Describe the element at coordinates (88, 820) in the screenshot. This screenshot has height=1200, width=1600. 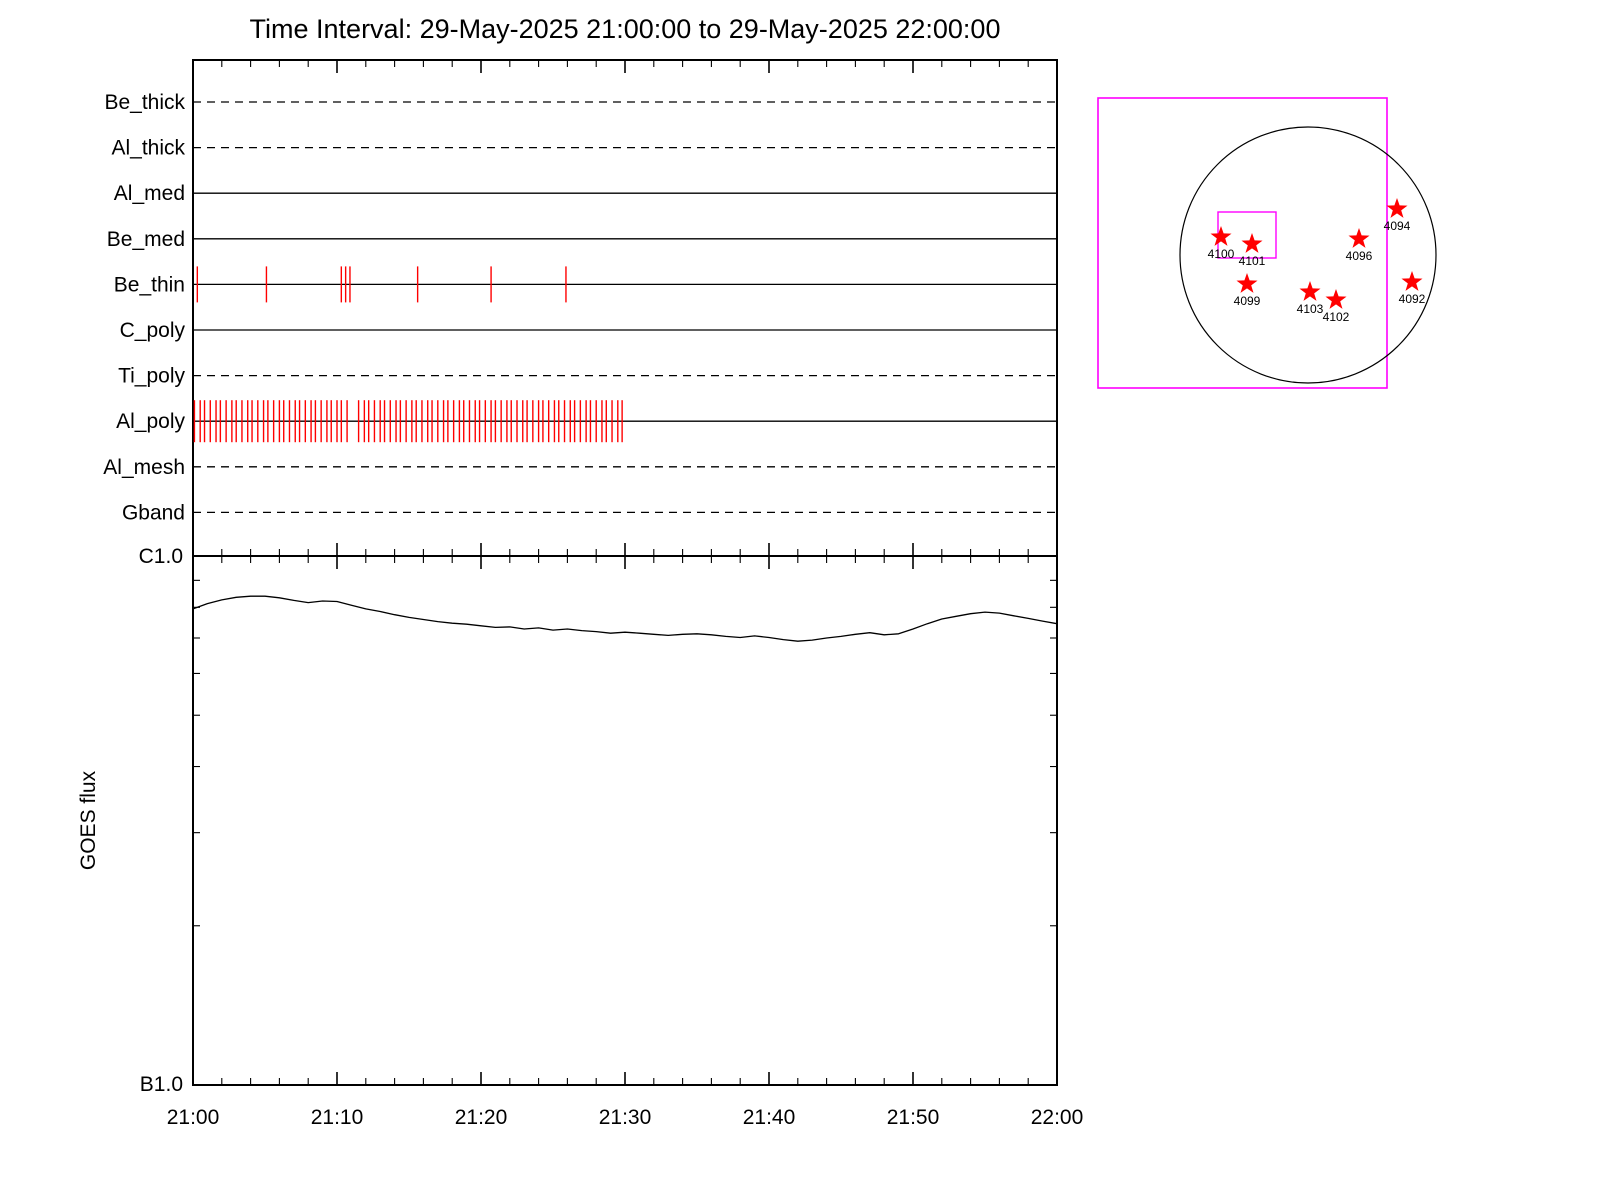
I see `goes-ylabel: GOES flux` at that location.